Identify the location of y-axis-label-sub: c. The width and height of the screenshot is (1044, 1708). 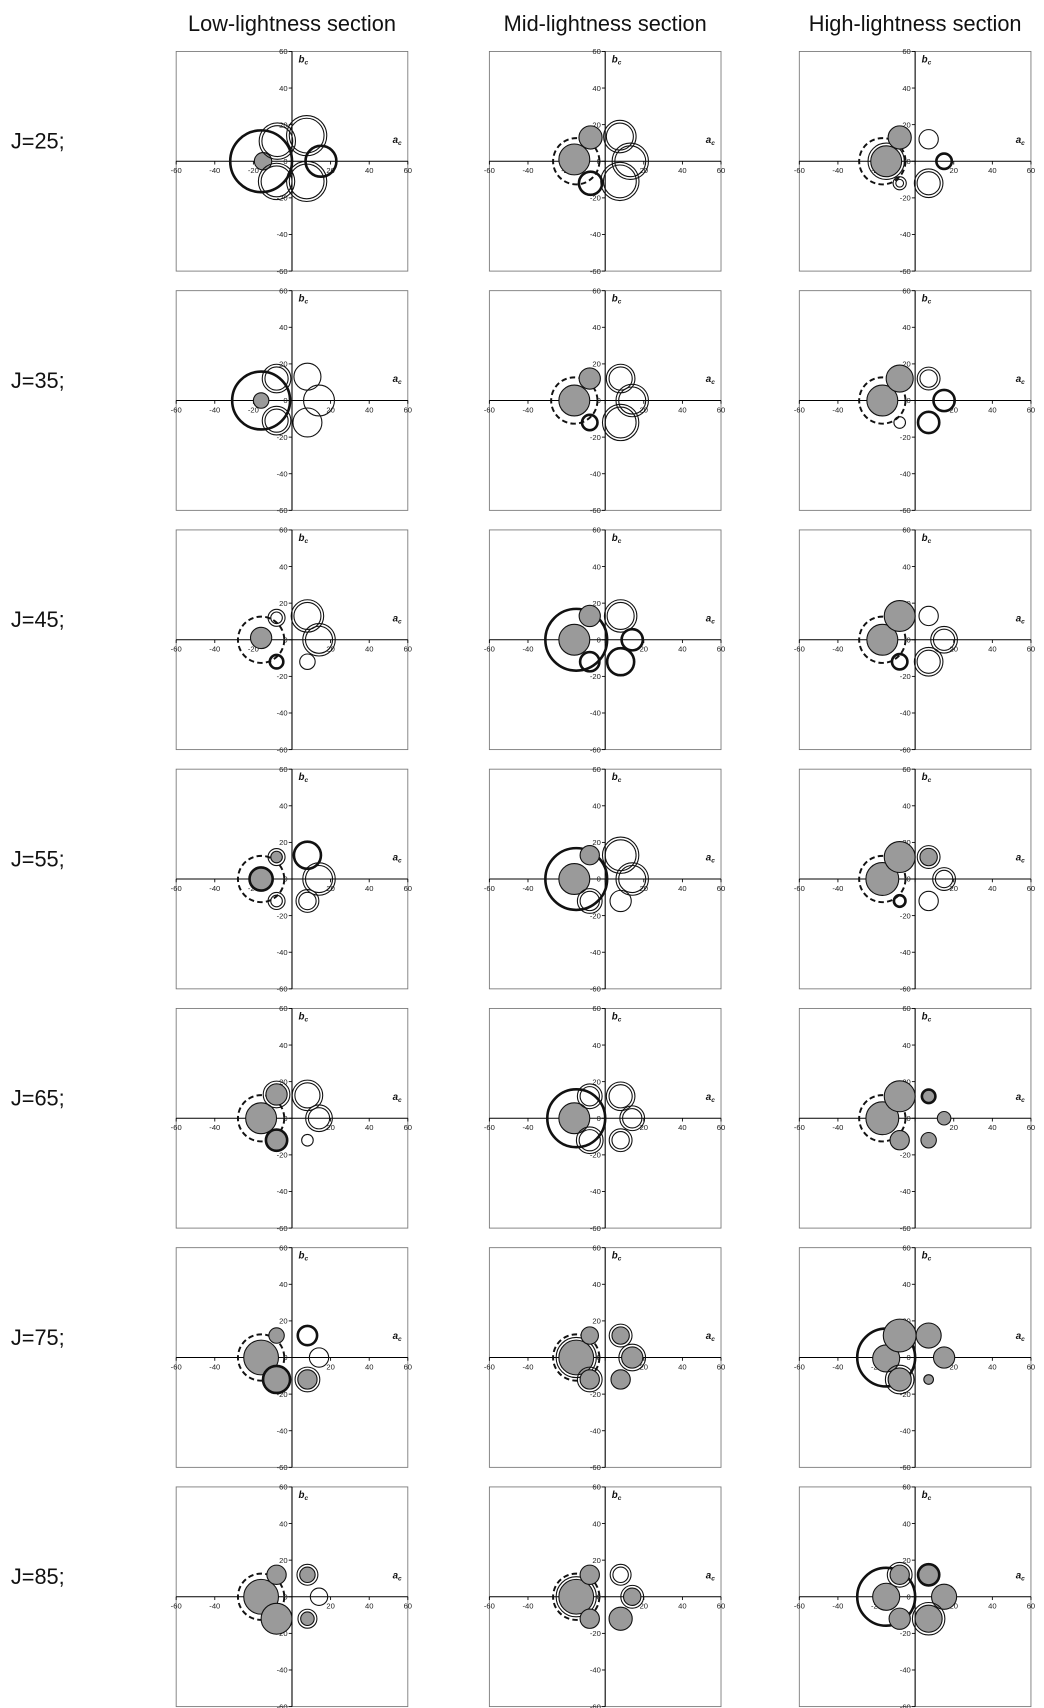
(930, 62).